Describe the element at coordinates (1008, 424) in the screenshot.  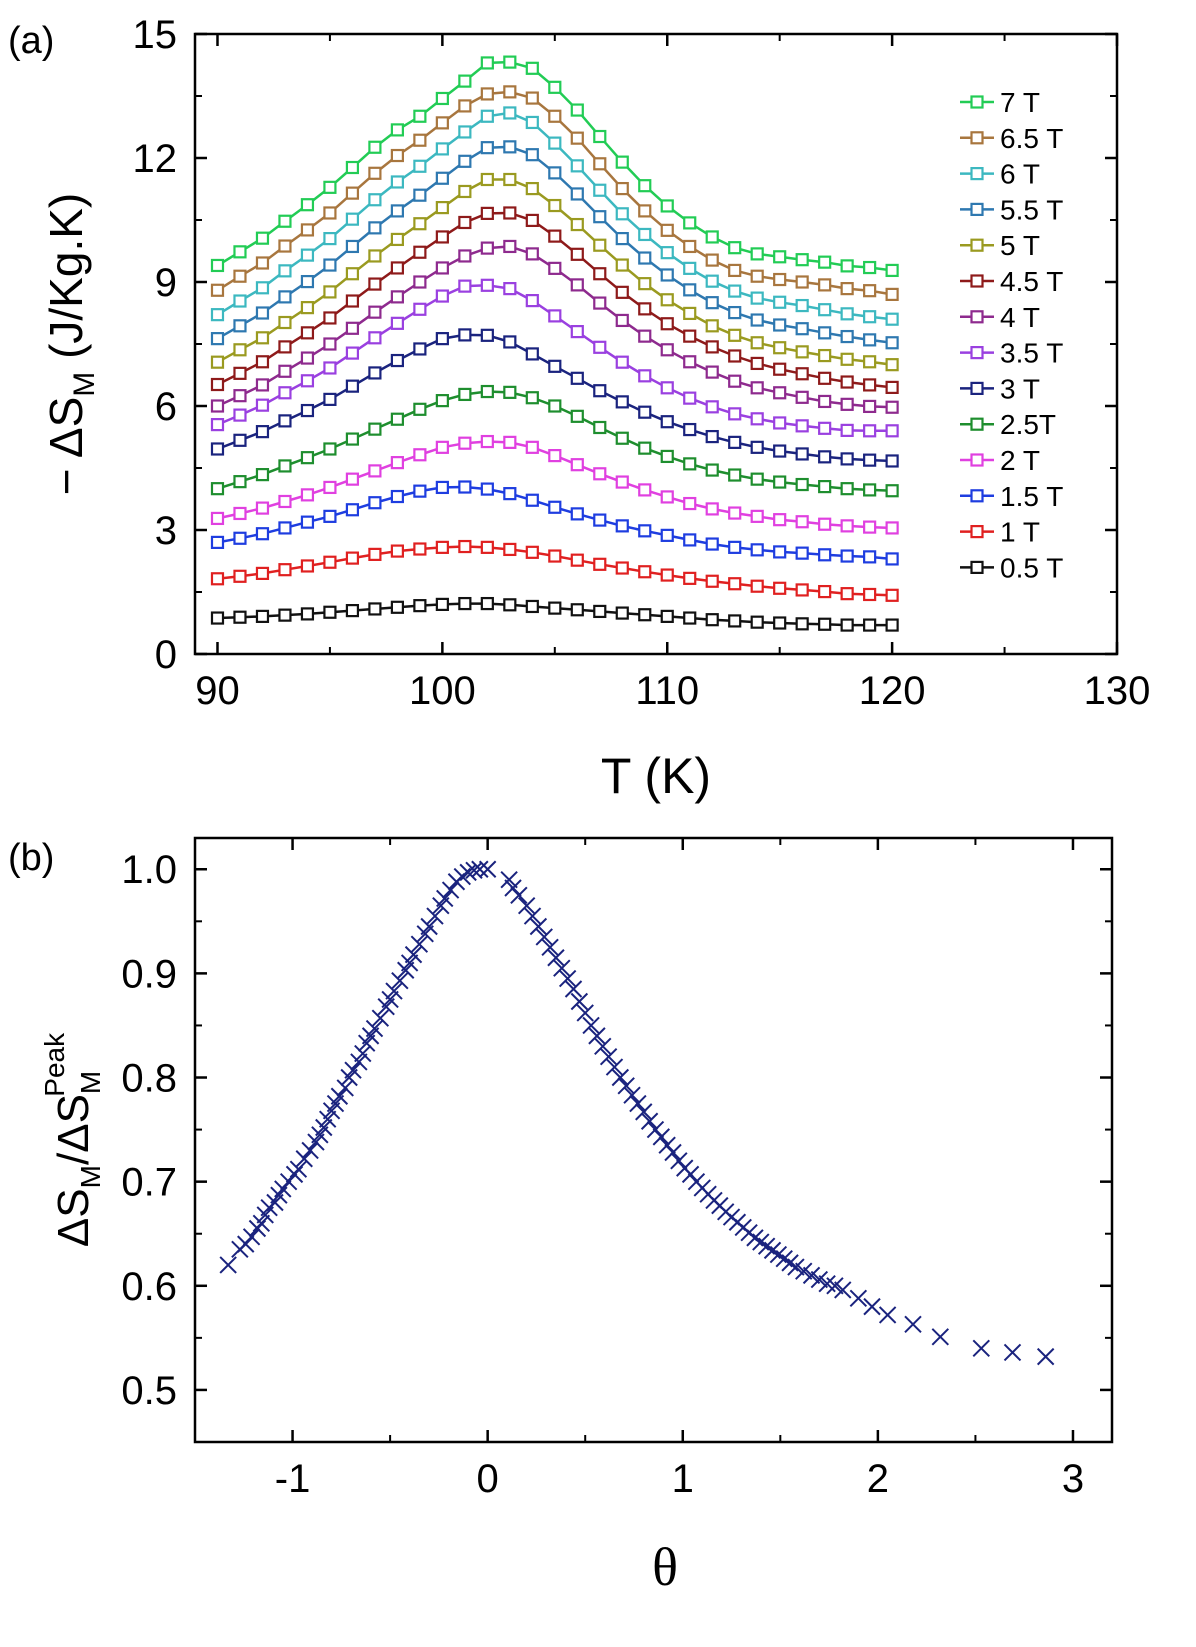
I see `legend-item: 2.5T` at that location.